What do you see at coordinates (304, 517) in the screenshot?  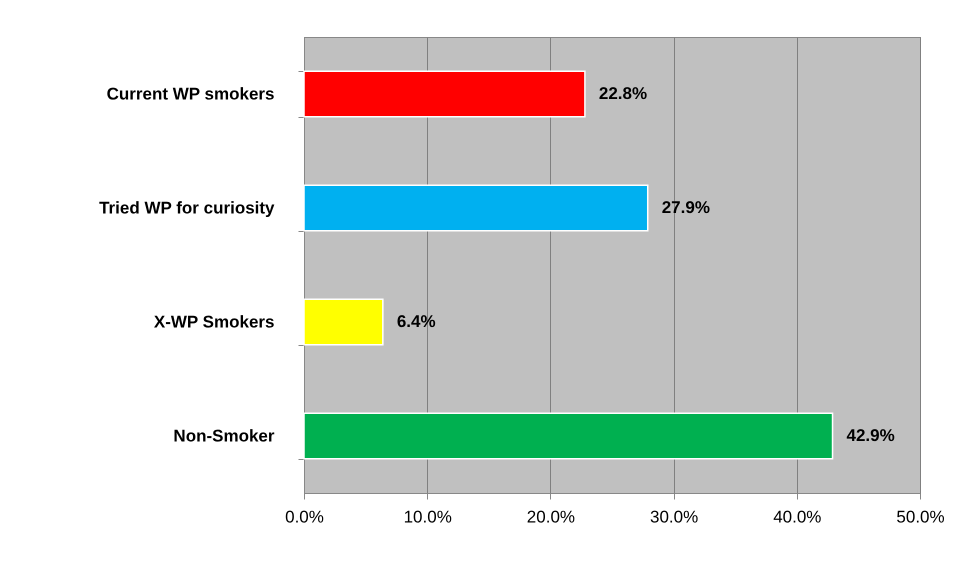 I see `x-tick-label: 0.0%` at bounding box center [304, 517].